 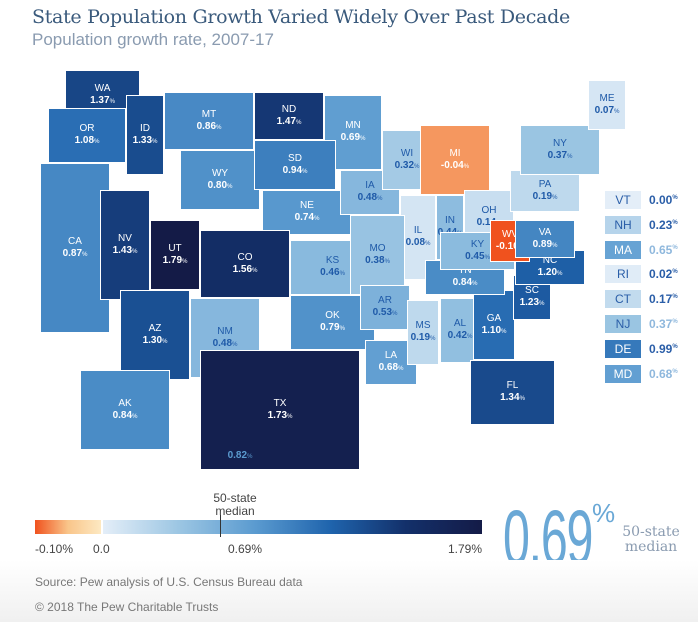 I want to click on state-me: ME 0.07%, so click(x=607, y=105).